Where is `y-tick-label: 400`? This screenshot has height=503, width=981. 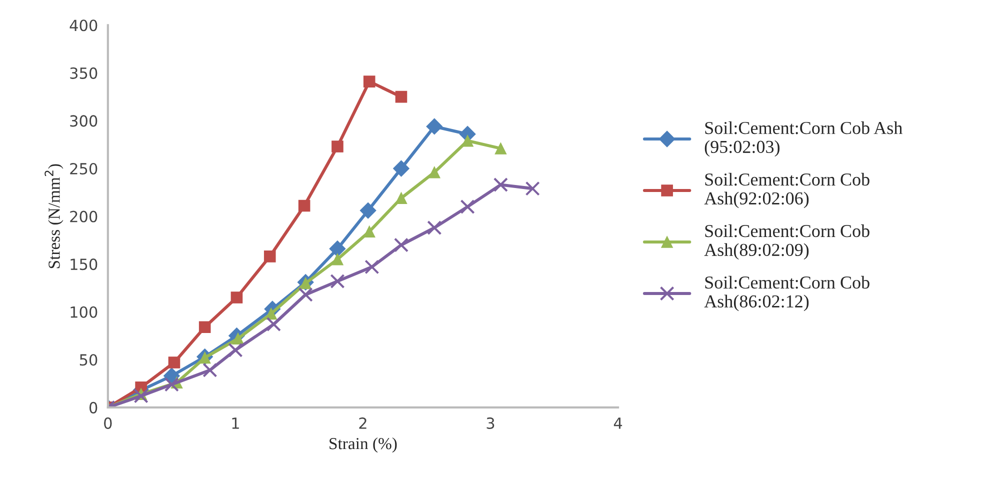
y-tick-label: 400 is located at coordinates (84, 26).